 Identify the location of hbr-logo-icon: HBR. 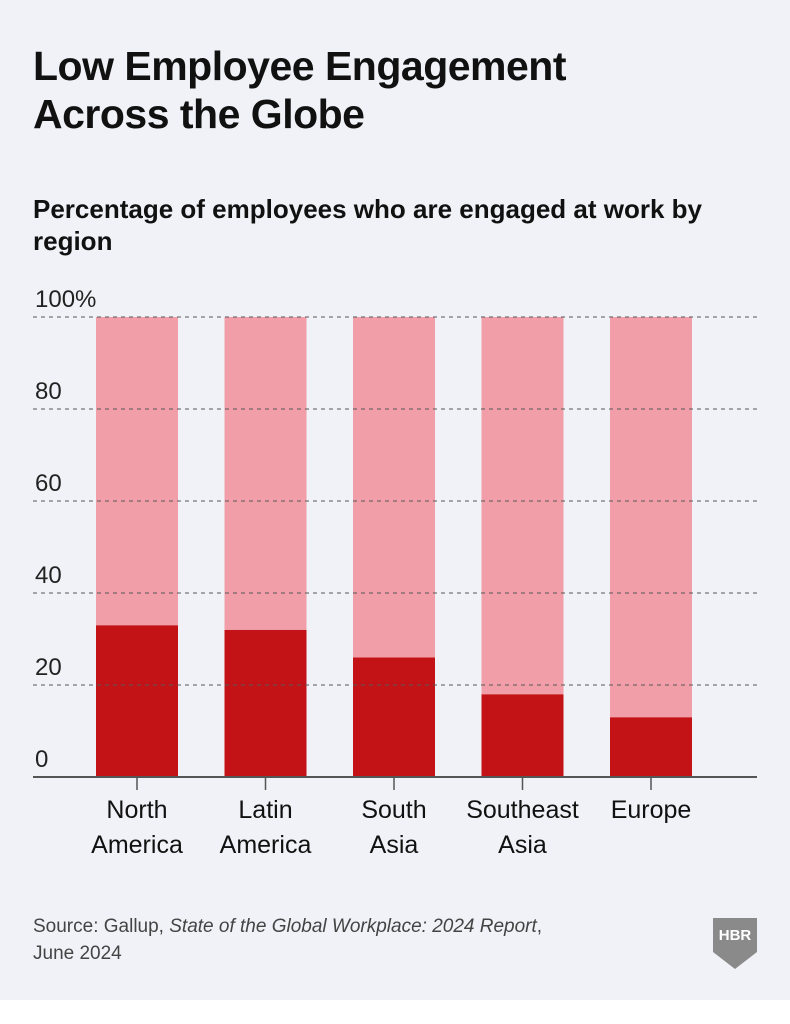
(735, 943).